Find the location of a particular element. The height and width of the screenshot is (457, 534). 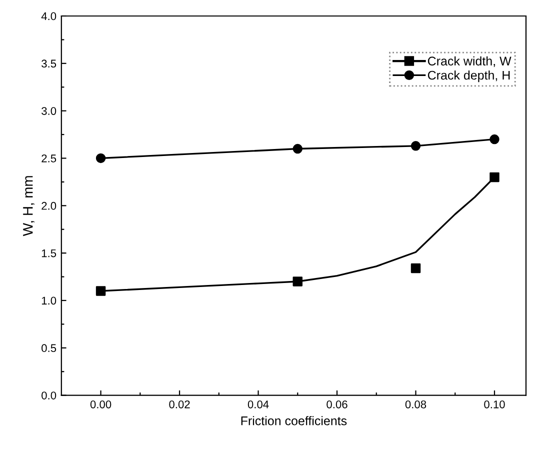

y-tick-label: 2.5 is located at coordinates (49, 158).